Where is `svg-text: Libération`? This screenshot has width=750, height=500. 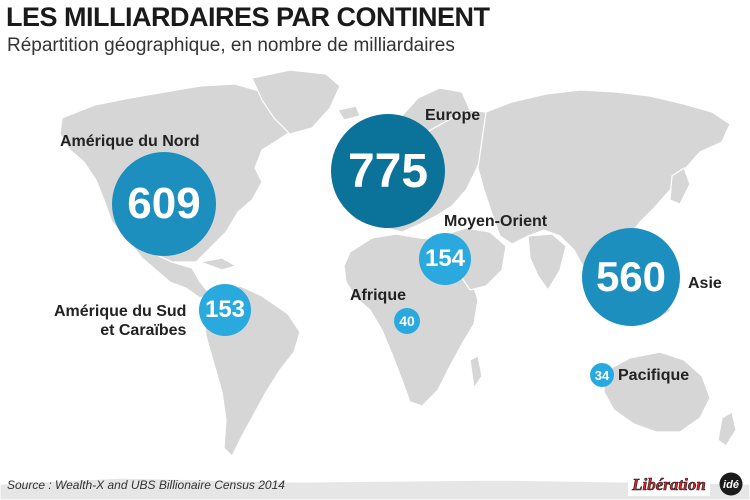
svg-text: Libération is located at coordinates (668, 484).